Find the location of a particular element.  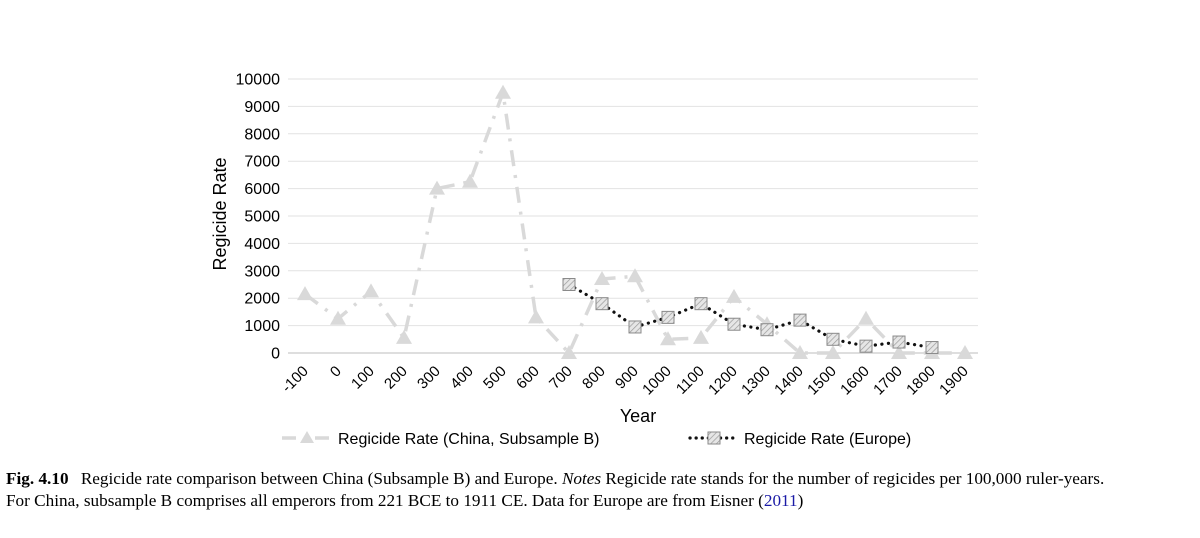

y-tick-label: 7000 is located at coordinates (262, 162).